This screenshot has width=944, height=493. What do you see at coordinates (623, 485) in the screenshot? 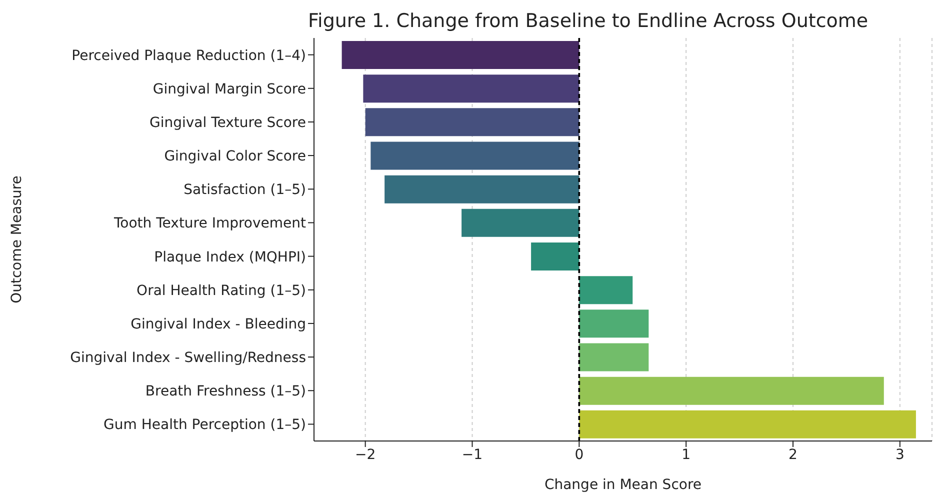
I see `x-axis-title: Change in Mean Score` at bounding box center [623, 485].